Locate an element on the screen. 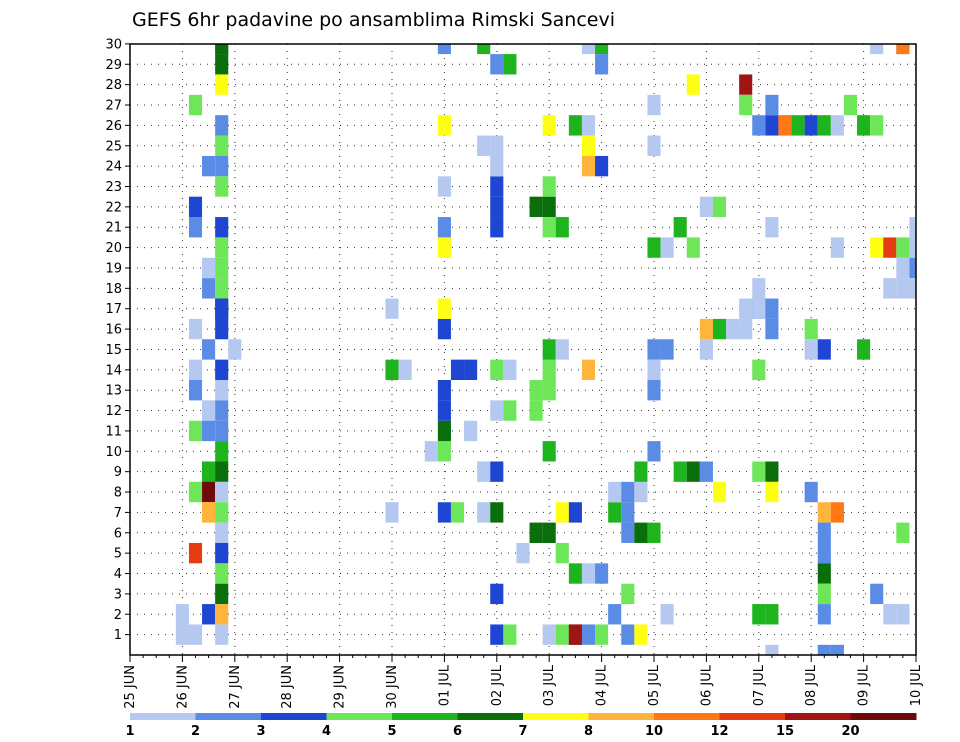  colorbar-label: 5 is located at coordinates (391, 731).